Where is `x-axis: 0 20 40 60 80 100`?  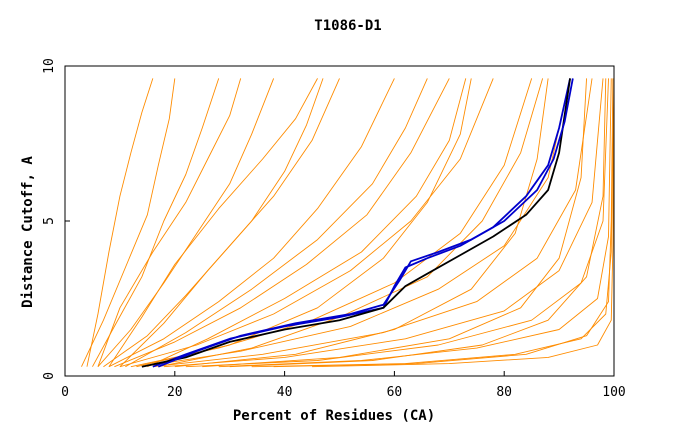 x-axis: 0 20 40 60 80 100 is located at coordinates (343, 385).